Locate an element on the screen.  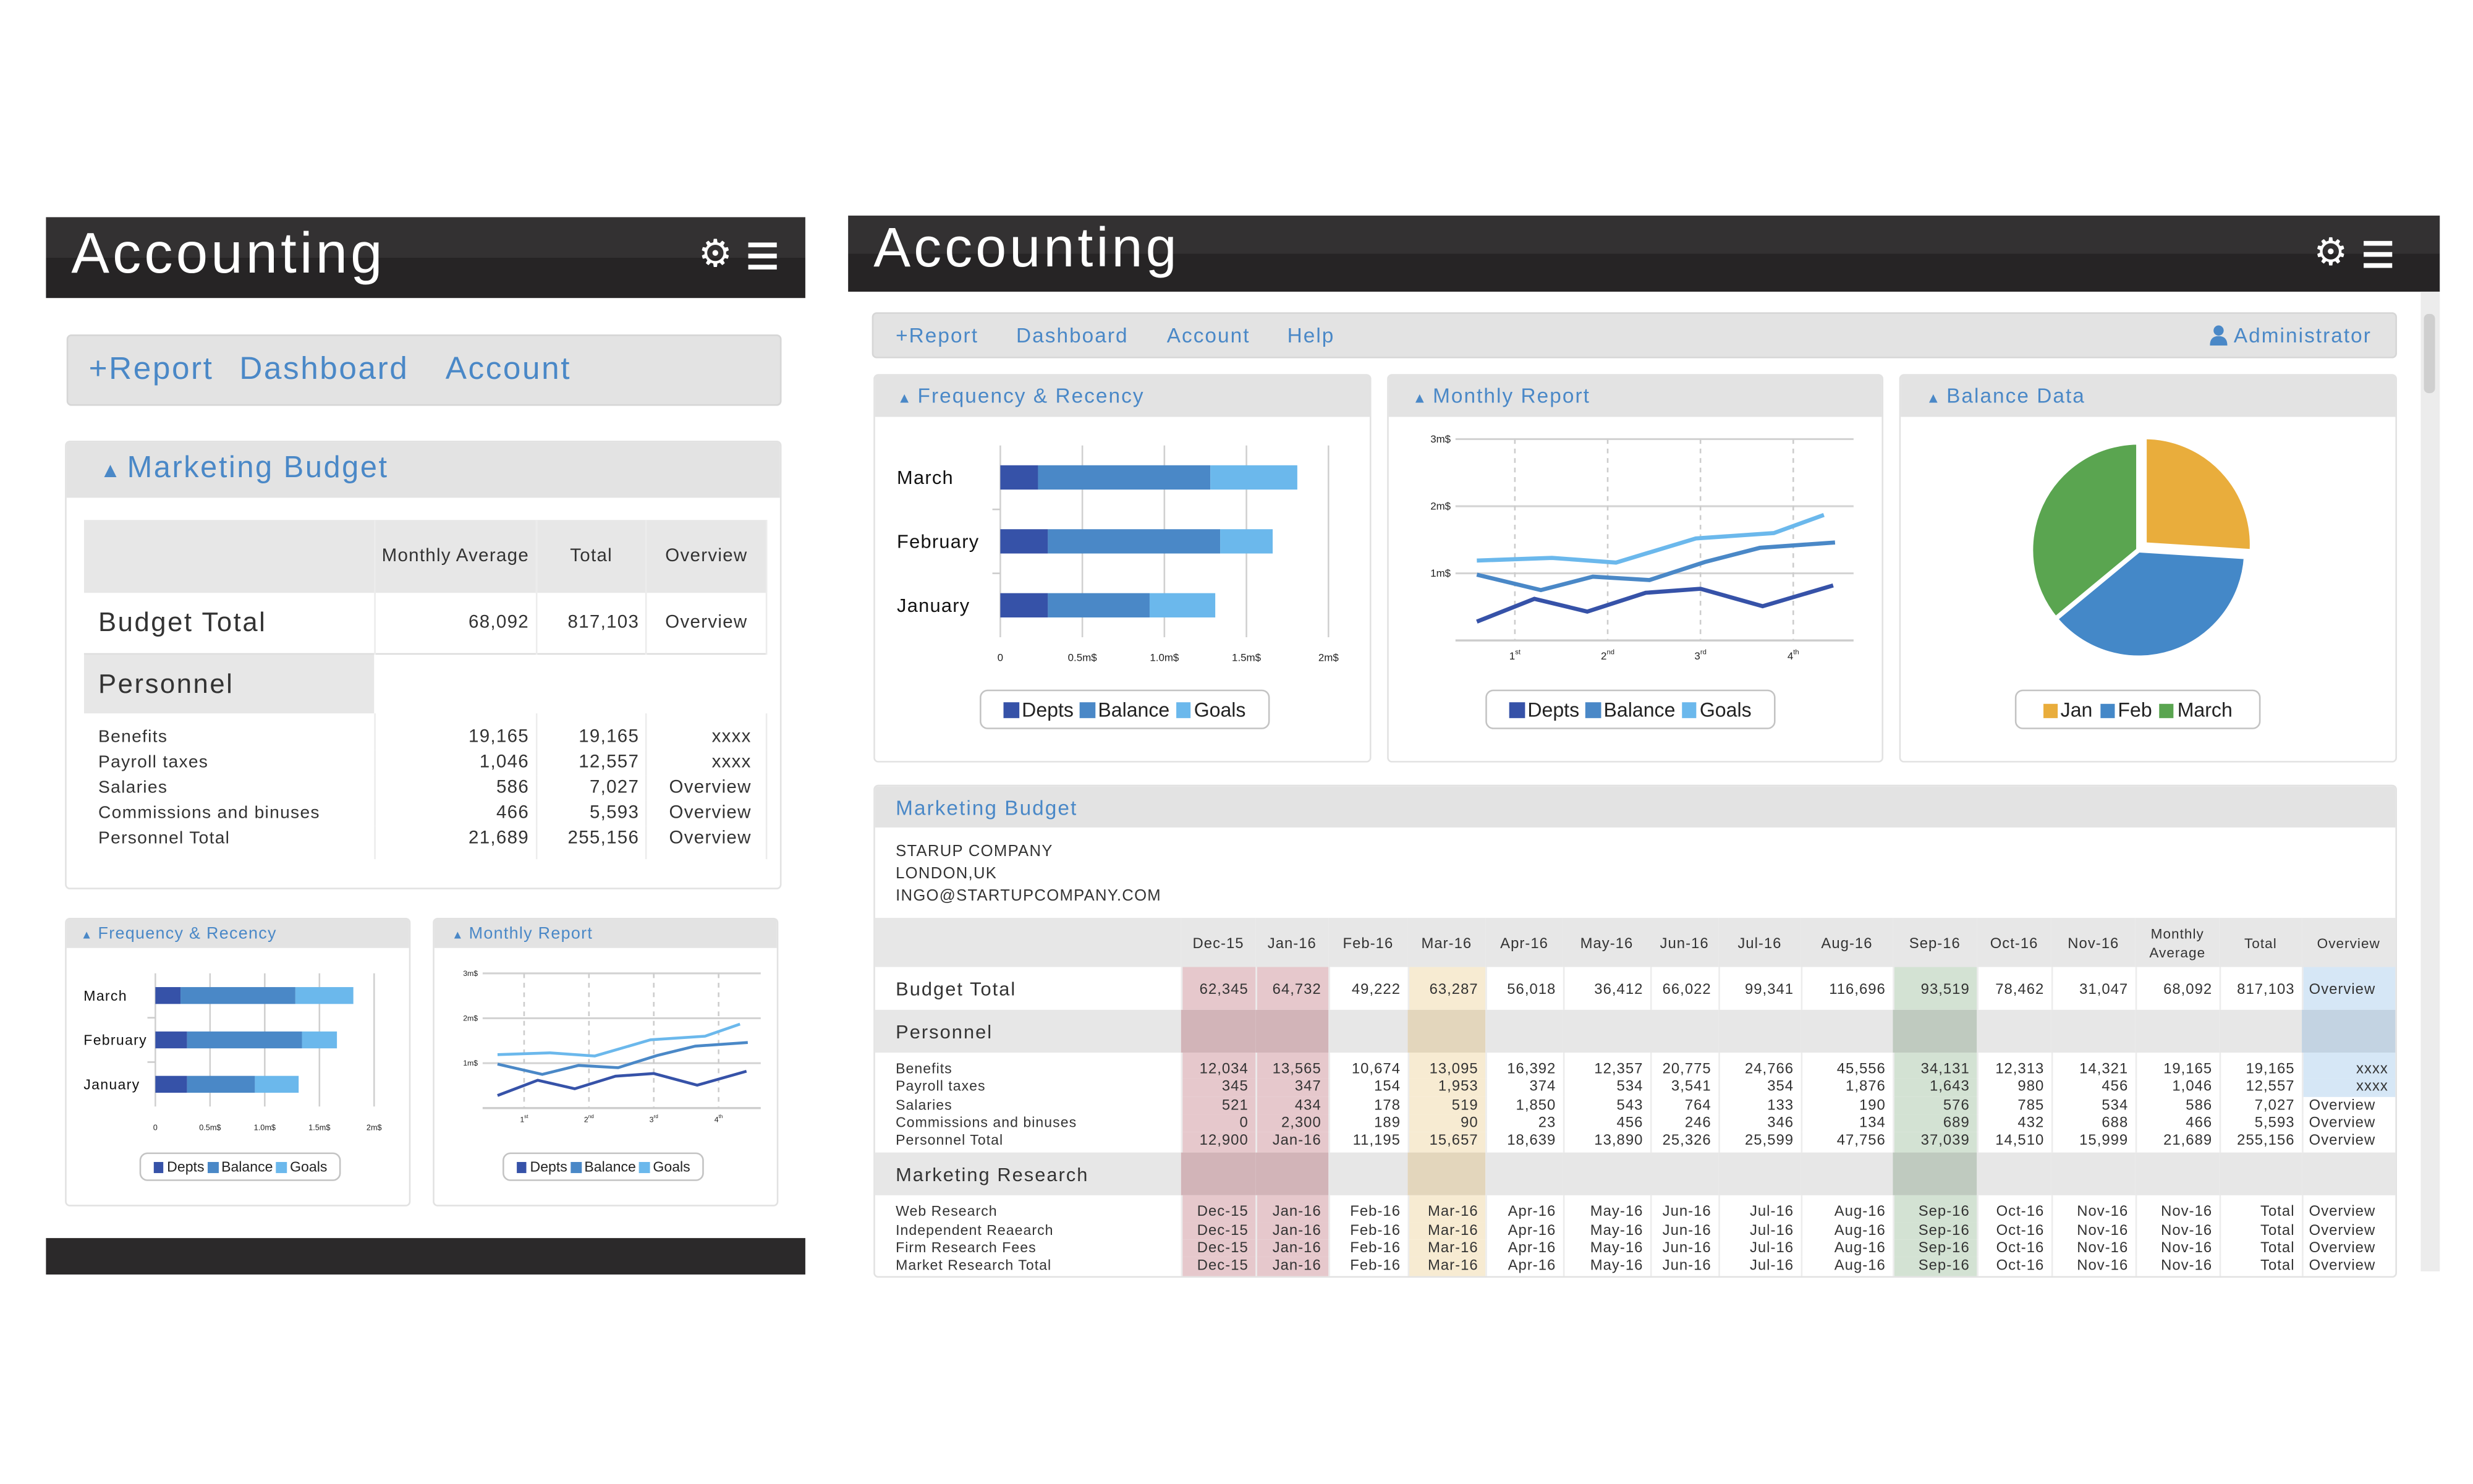
cell: 16,392 is located at coordinates (1524, 1066).